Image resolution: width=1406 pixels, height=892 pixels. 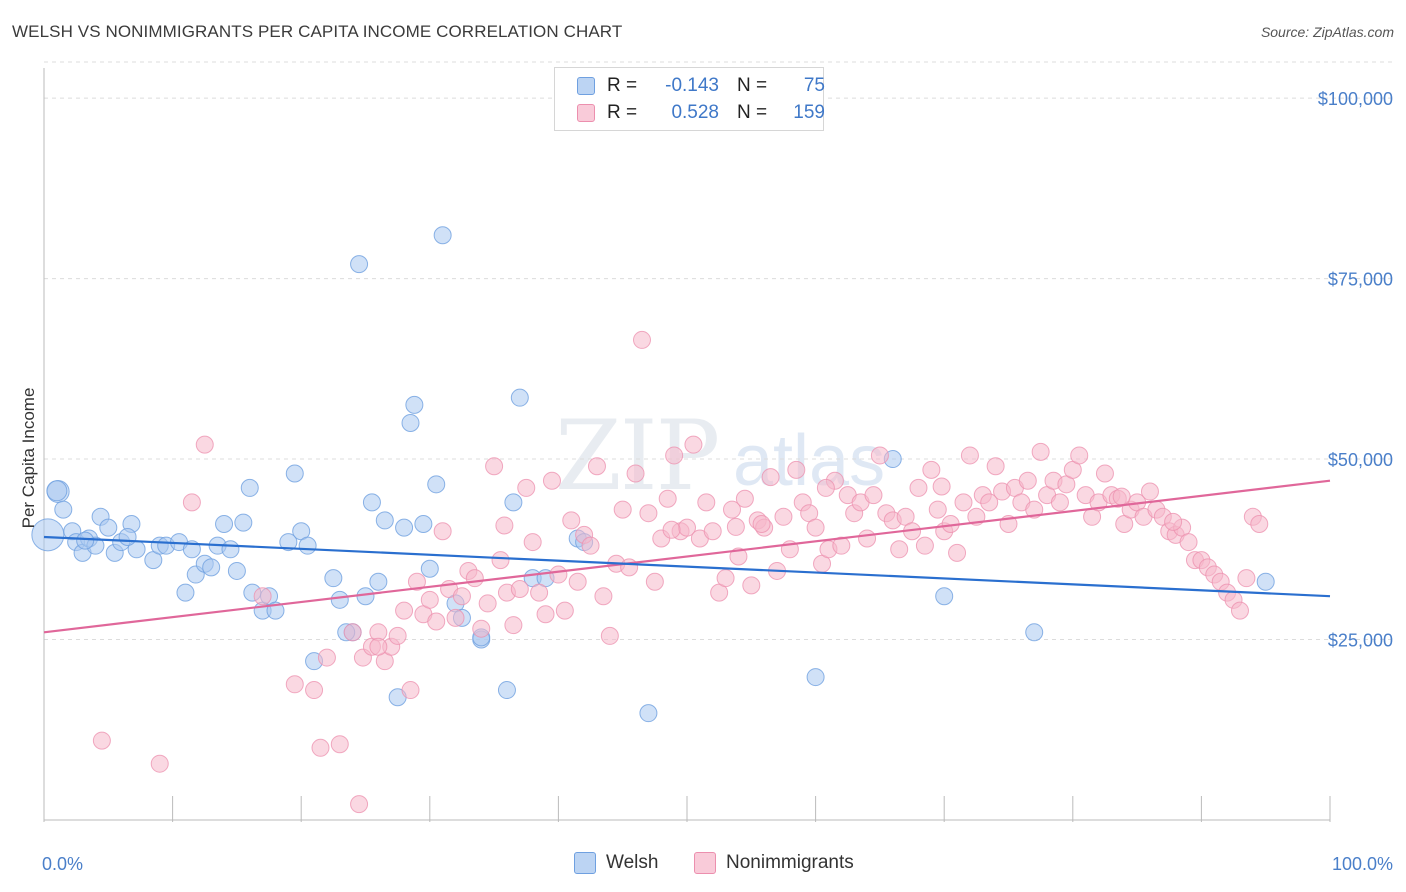 I want to click on y-tick-label: $50,000, so click(x=1360, y=460).